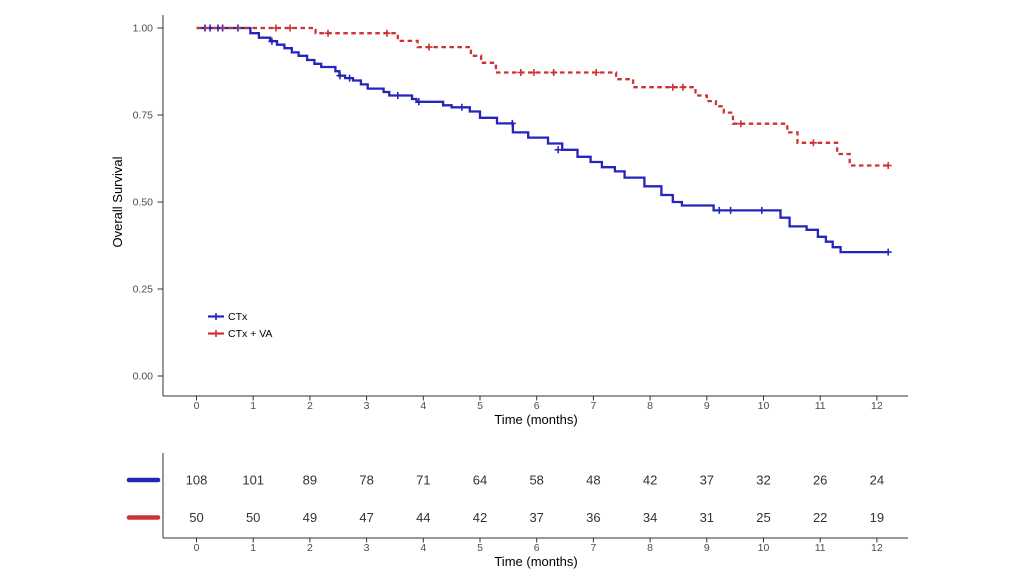  I want to click on risk-count: 89, so click(310, 480).